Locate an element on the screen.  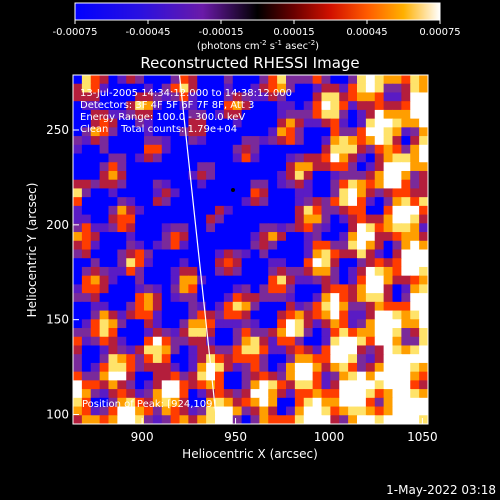
x-tick-label: 1050 is located at coordinates (422, 437).